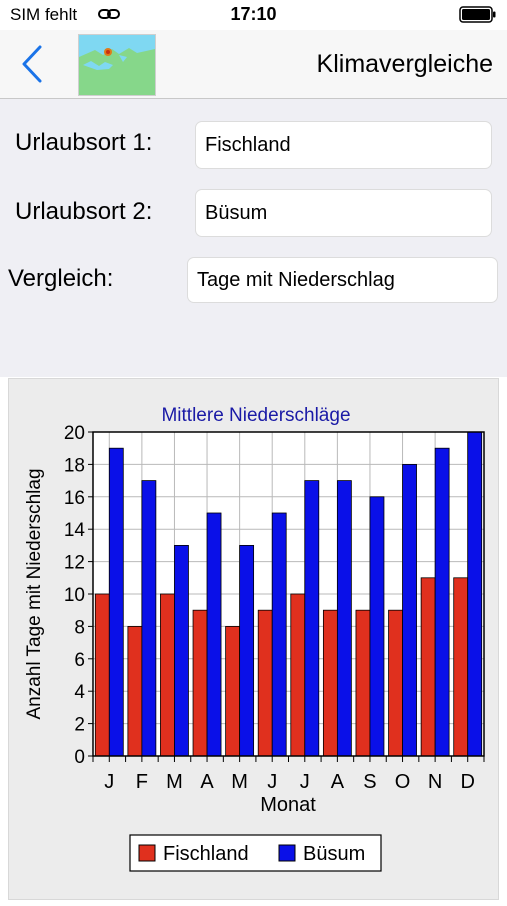  I want to click on legend-label-buesum: Büsum, so click(334, 854).